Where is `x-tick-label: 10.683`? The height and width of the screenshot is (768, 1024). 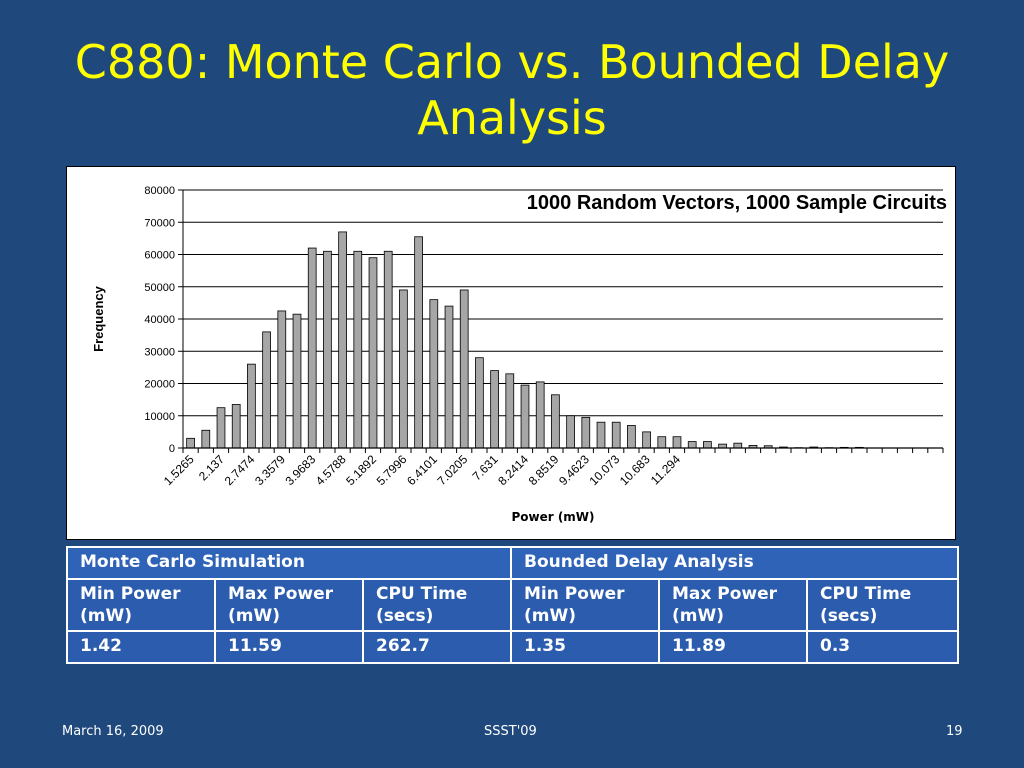 x-tick-label: 10.683 is located at coordinates (635, 470).